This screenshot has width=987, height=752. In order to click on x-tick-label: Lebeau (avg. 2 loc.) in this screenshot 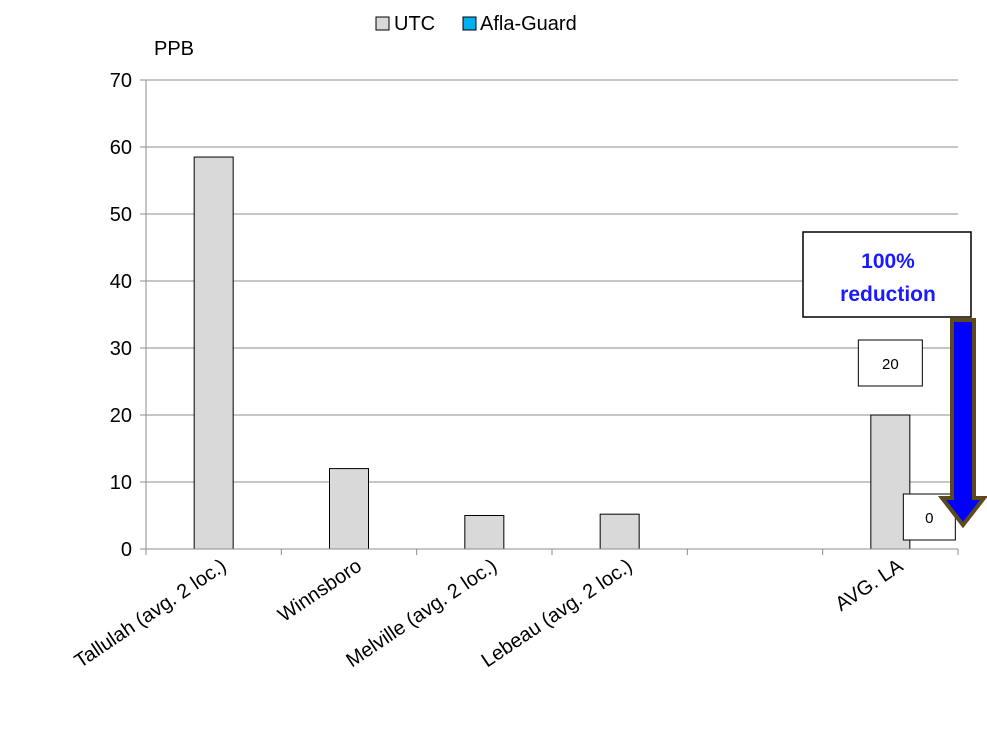, I will do `click(557, 613)`.